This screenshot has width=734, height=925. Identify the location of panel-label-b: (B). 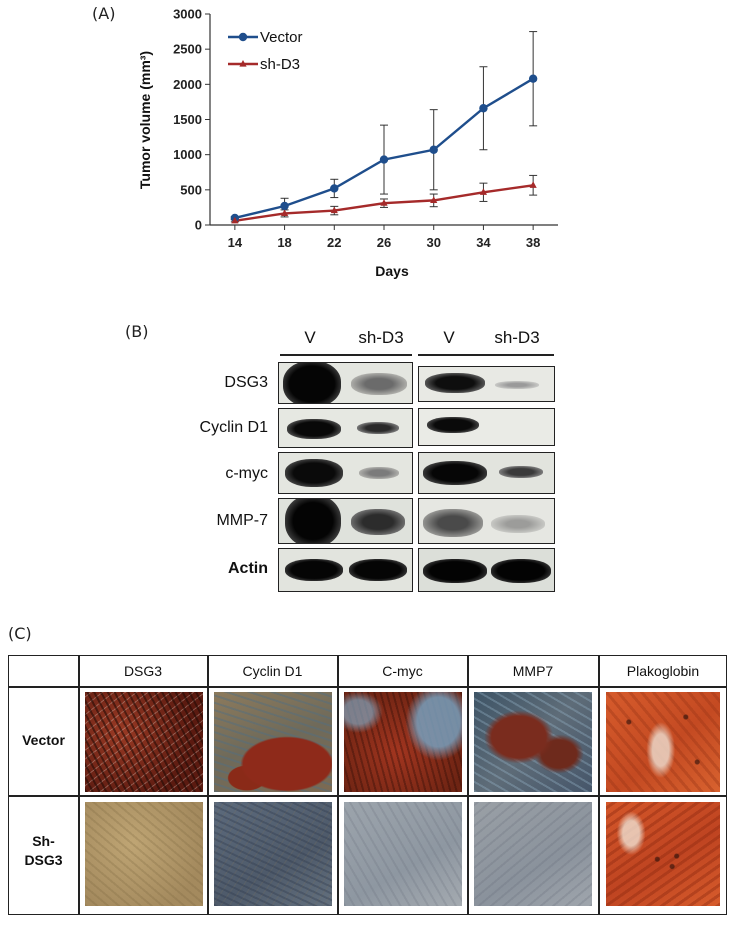
(137, 331).